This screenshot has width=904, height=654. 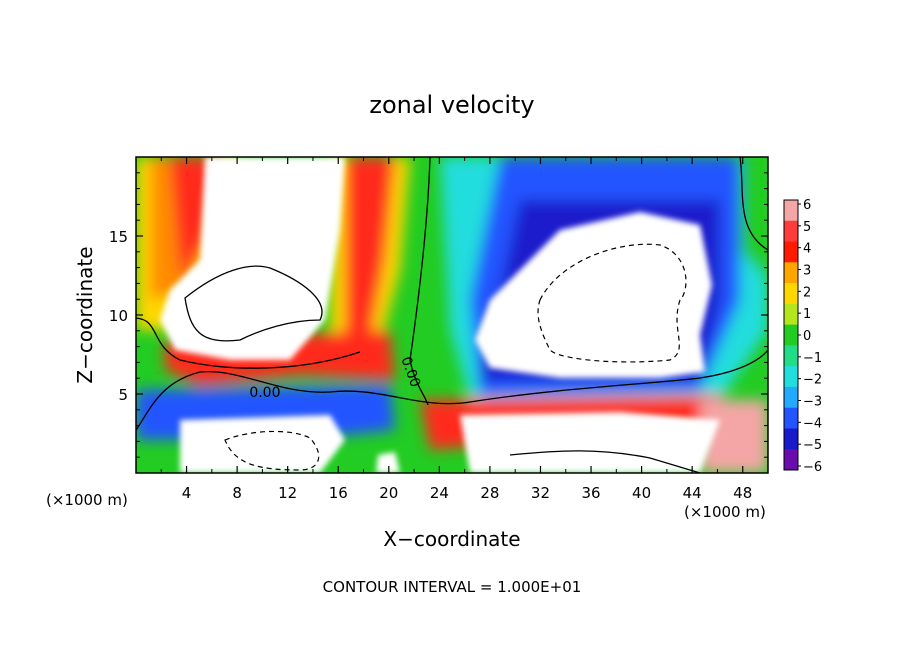 I want to click on x-tick-label: 24, so click(x=439, y=493).